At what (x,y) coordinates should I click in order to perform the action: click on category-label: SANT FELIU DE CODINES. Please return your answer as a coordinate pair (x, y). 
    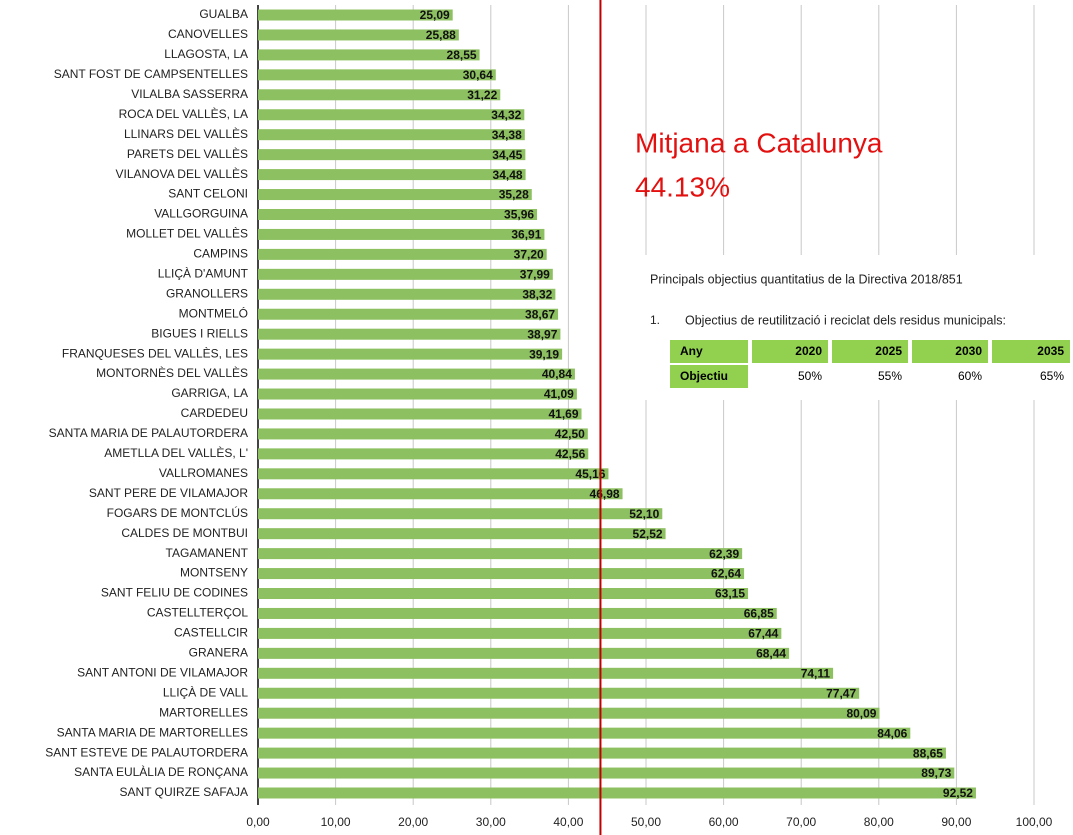
    Looking at the image, I should click on (174, 593).